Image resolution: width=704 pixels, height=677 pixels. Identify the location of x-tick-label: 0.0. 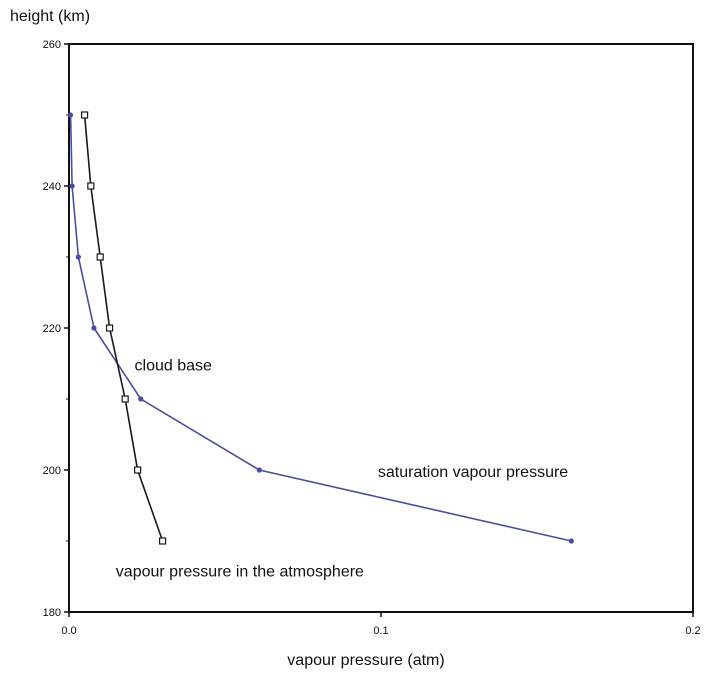
(68, 631).